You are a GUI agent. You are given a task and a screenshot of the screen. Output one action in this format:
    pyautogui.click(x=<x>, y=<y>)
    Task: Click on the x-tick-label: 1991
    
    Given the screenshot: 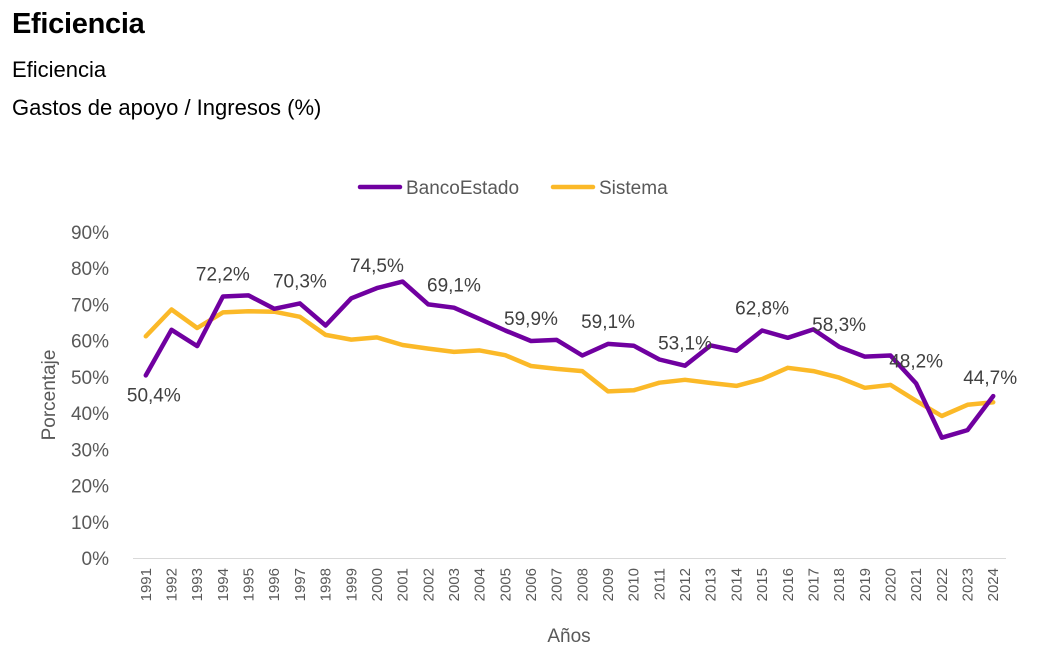 What is the action you would take?
    pyautogui.click(x=146, y=584)
    